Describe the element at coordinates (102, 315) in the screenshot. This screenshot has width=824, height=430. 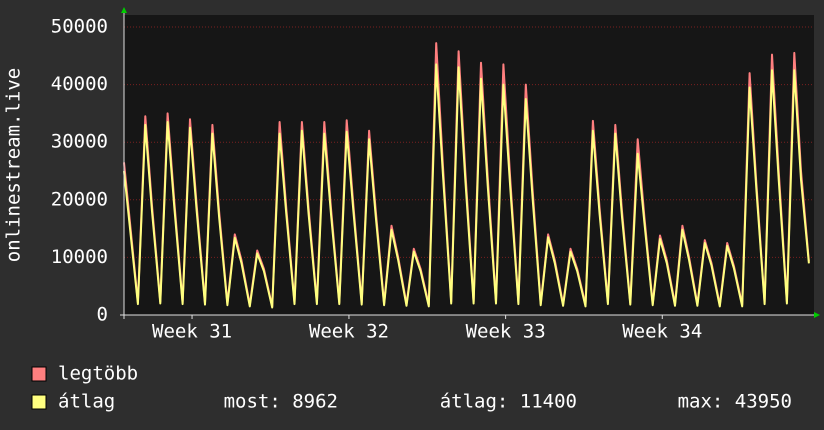
I see `y-tick-label: 0` at that location.